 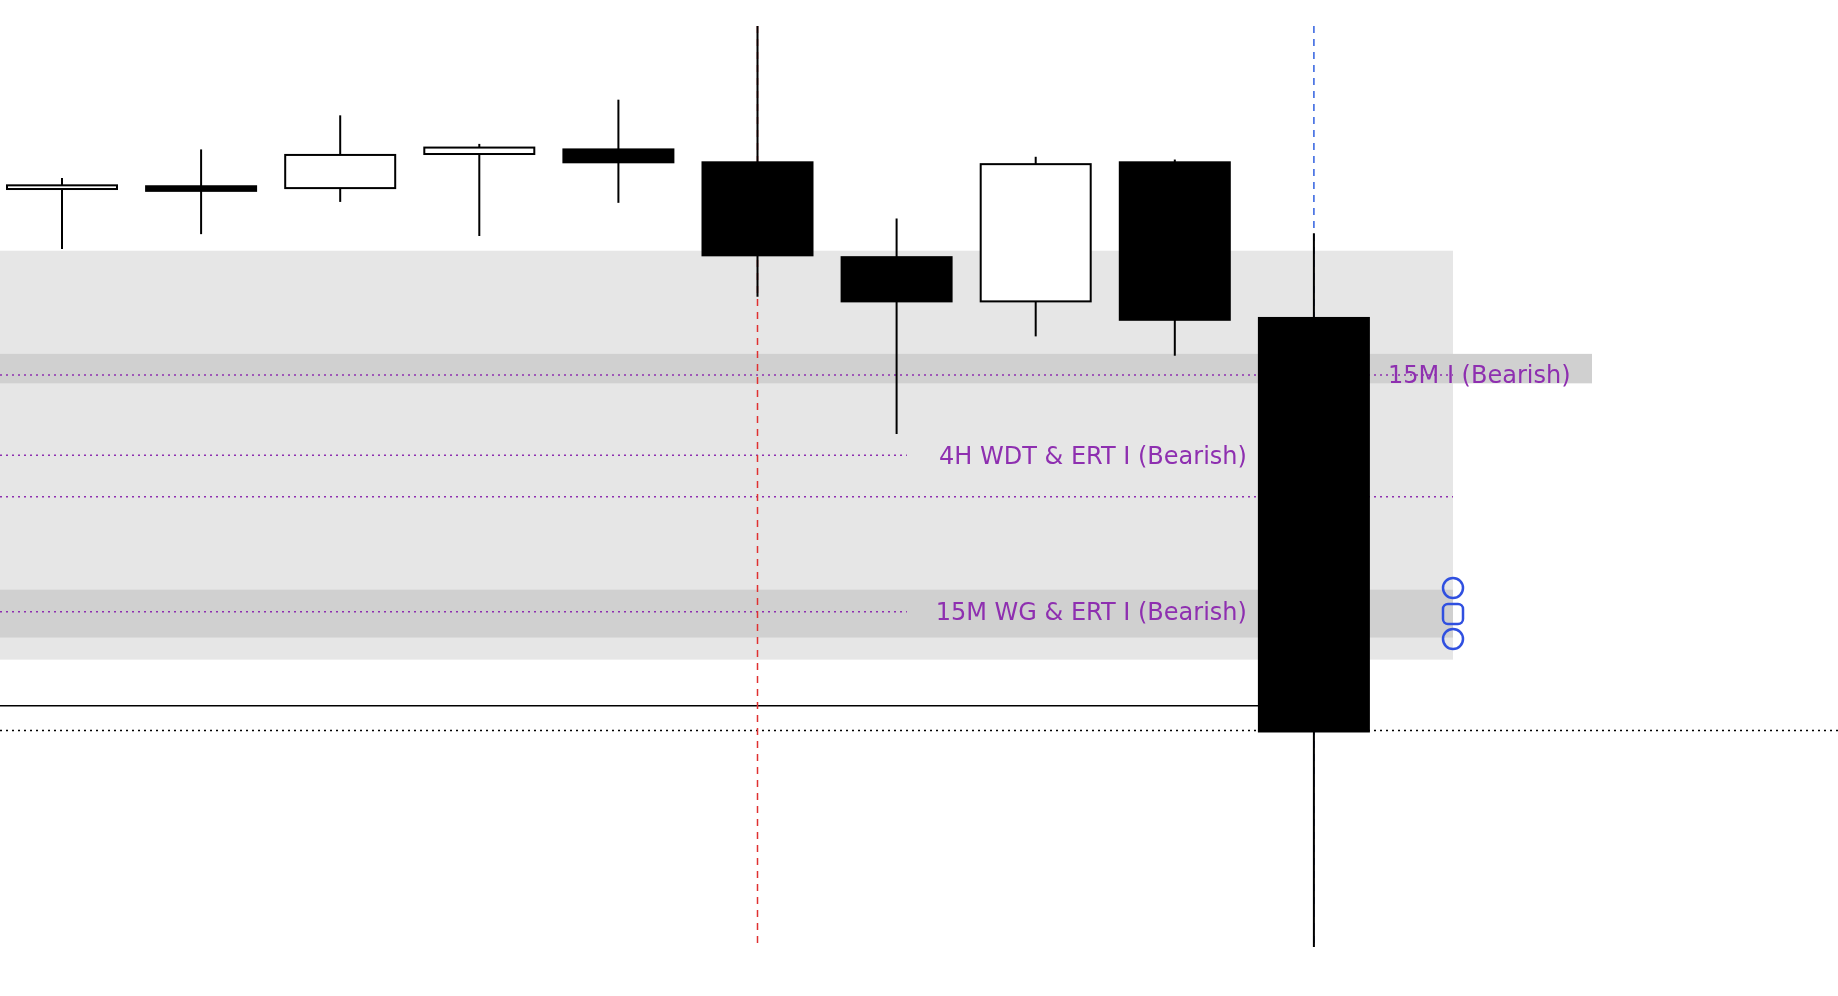 I want to click on ref-line-label: 15M WG & ERT I (Bearish), so click(x=1091, y=612).